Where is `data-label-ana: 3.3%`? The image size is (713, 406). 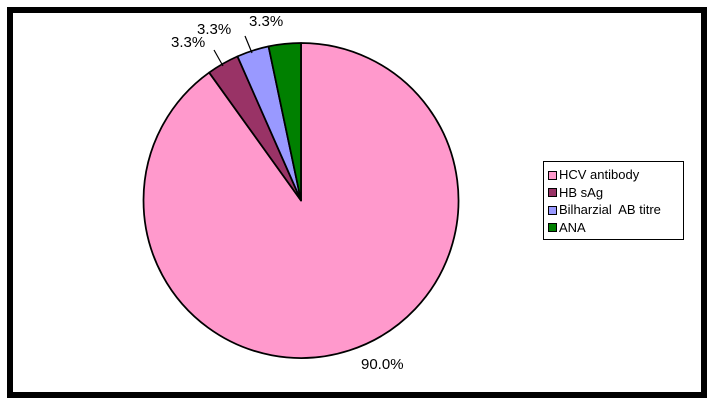
data-label-ana: 3.3% is located at coordinates (266, 21).